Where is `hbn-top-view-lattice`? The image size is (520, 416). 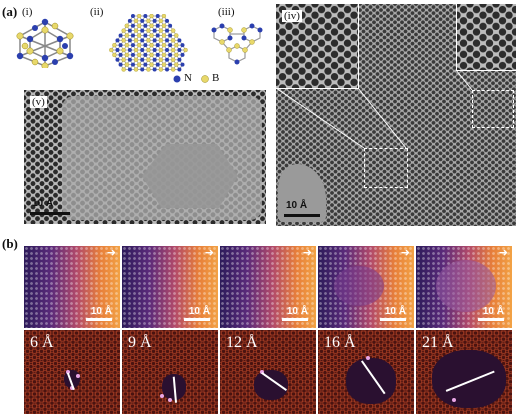
hbn-top-view-lattice is located at coordinates (148, 43).